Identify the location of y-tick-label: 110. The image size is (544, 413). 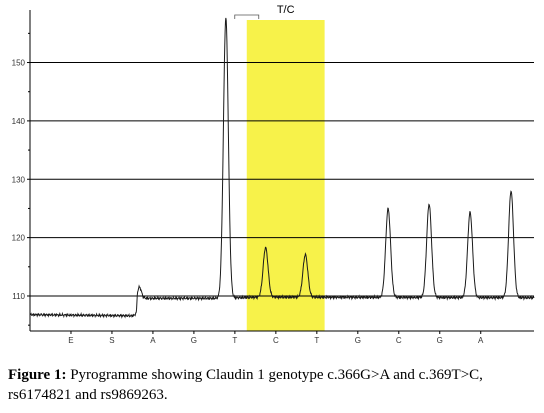
(18, 296).